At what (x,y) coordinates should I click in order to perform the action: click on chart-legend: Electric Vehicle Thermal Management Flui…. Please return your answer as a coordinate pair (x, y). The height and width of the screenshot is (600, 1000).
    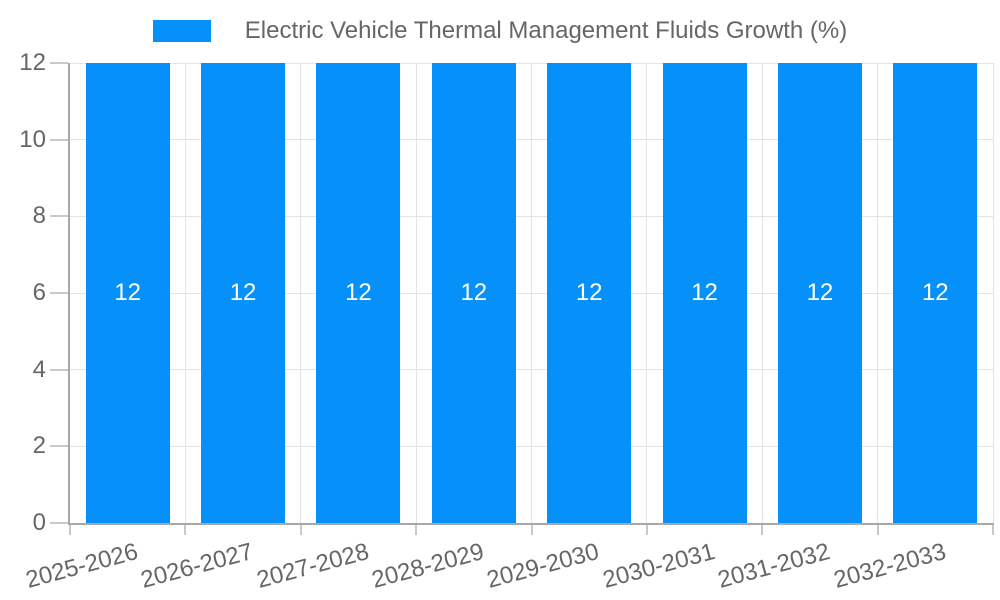
    Looking at the image, I should click on (500, 31).